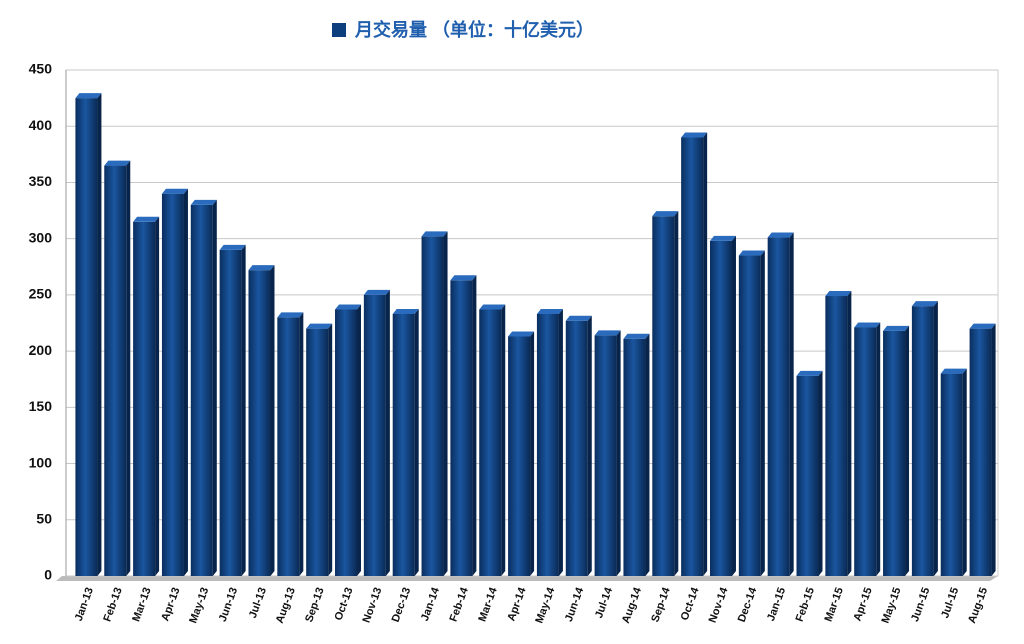  Describe the element at coordinates (545, 605) in the screenshot. I see `x-tick-label: May-14` at that location.